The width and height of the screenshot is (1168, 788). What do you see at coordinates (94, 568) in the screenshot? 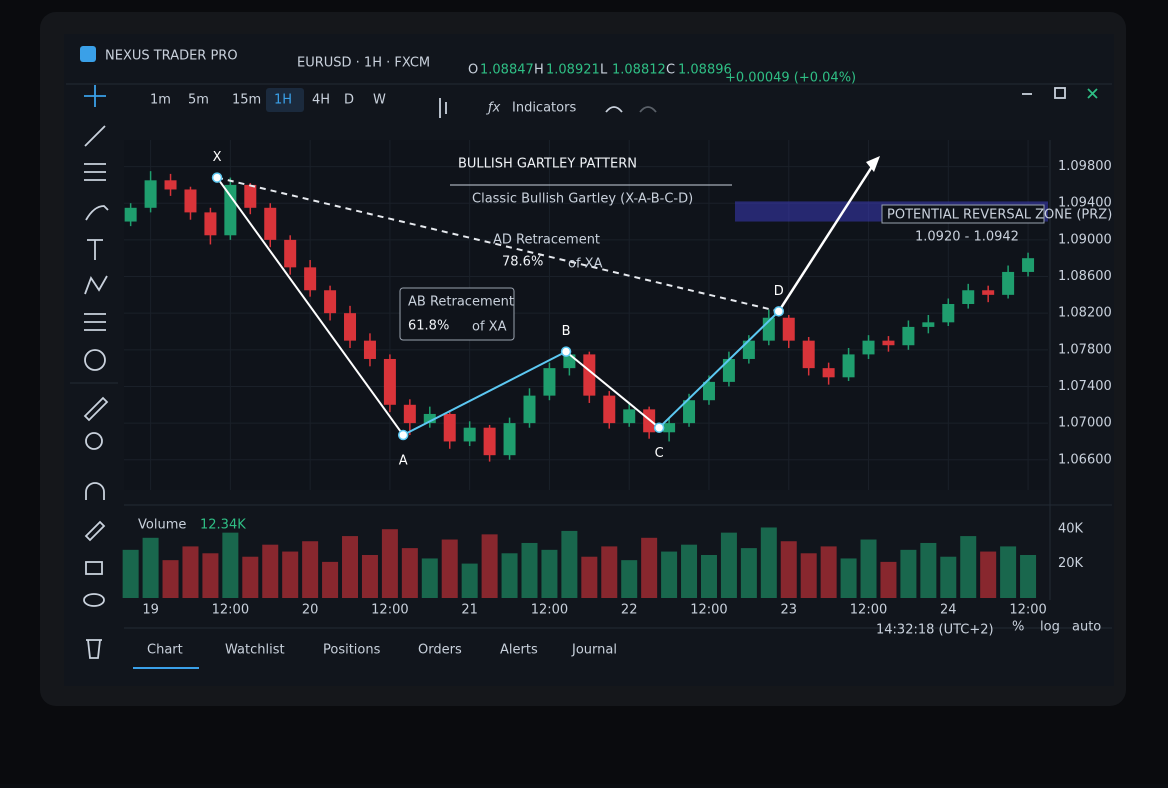
I see `lock-tool` at bounding box center [94, 568].